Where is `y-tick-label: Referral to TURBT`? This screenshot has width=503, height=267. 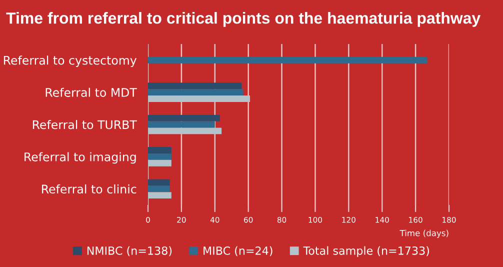
y-tick-label: Referral to TURBT is located at coordinates (84, 125).